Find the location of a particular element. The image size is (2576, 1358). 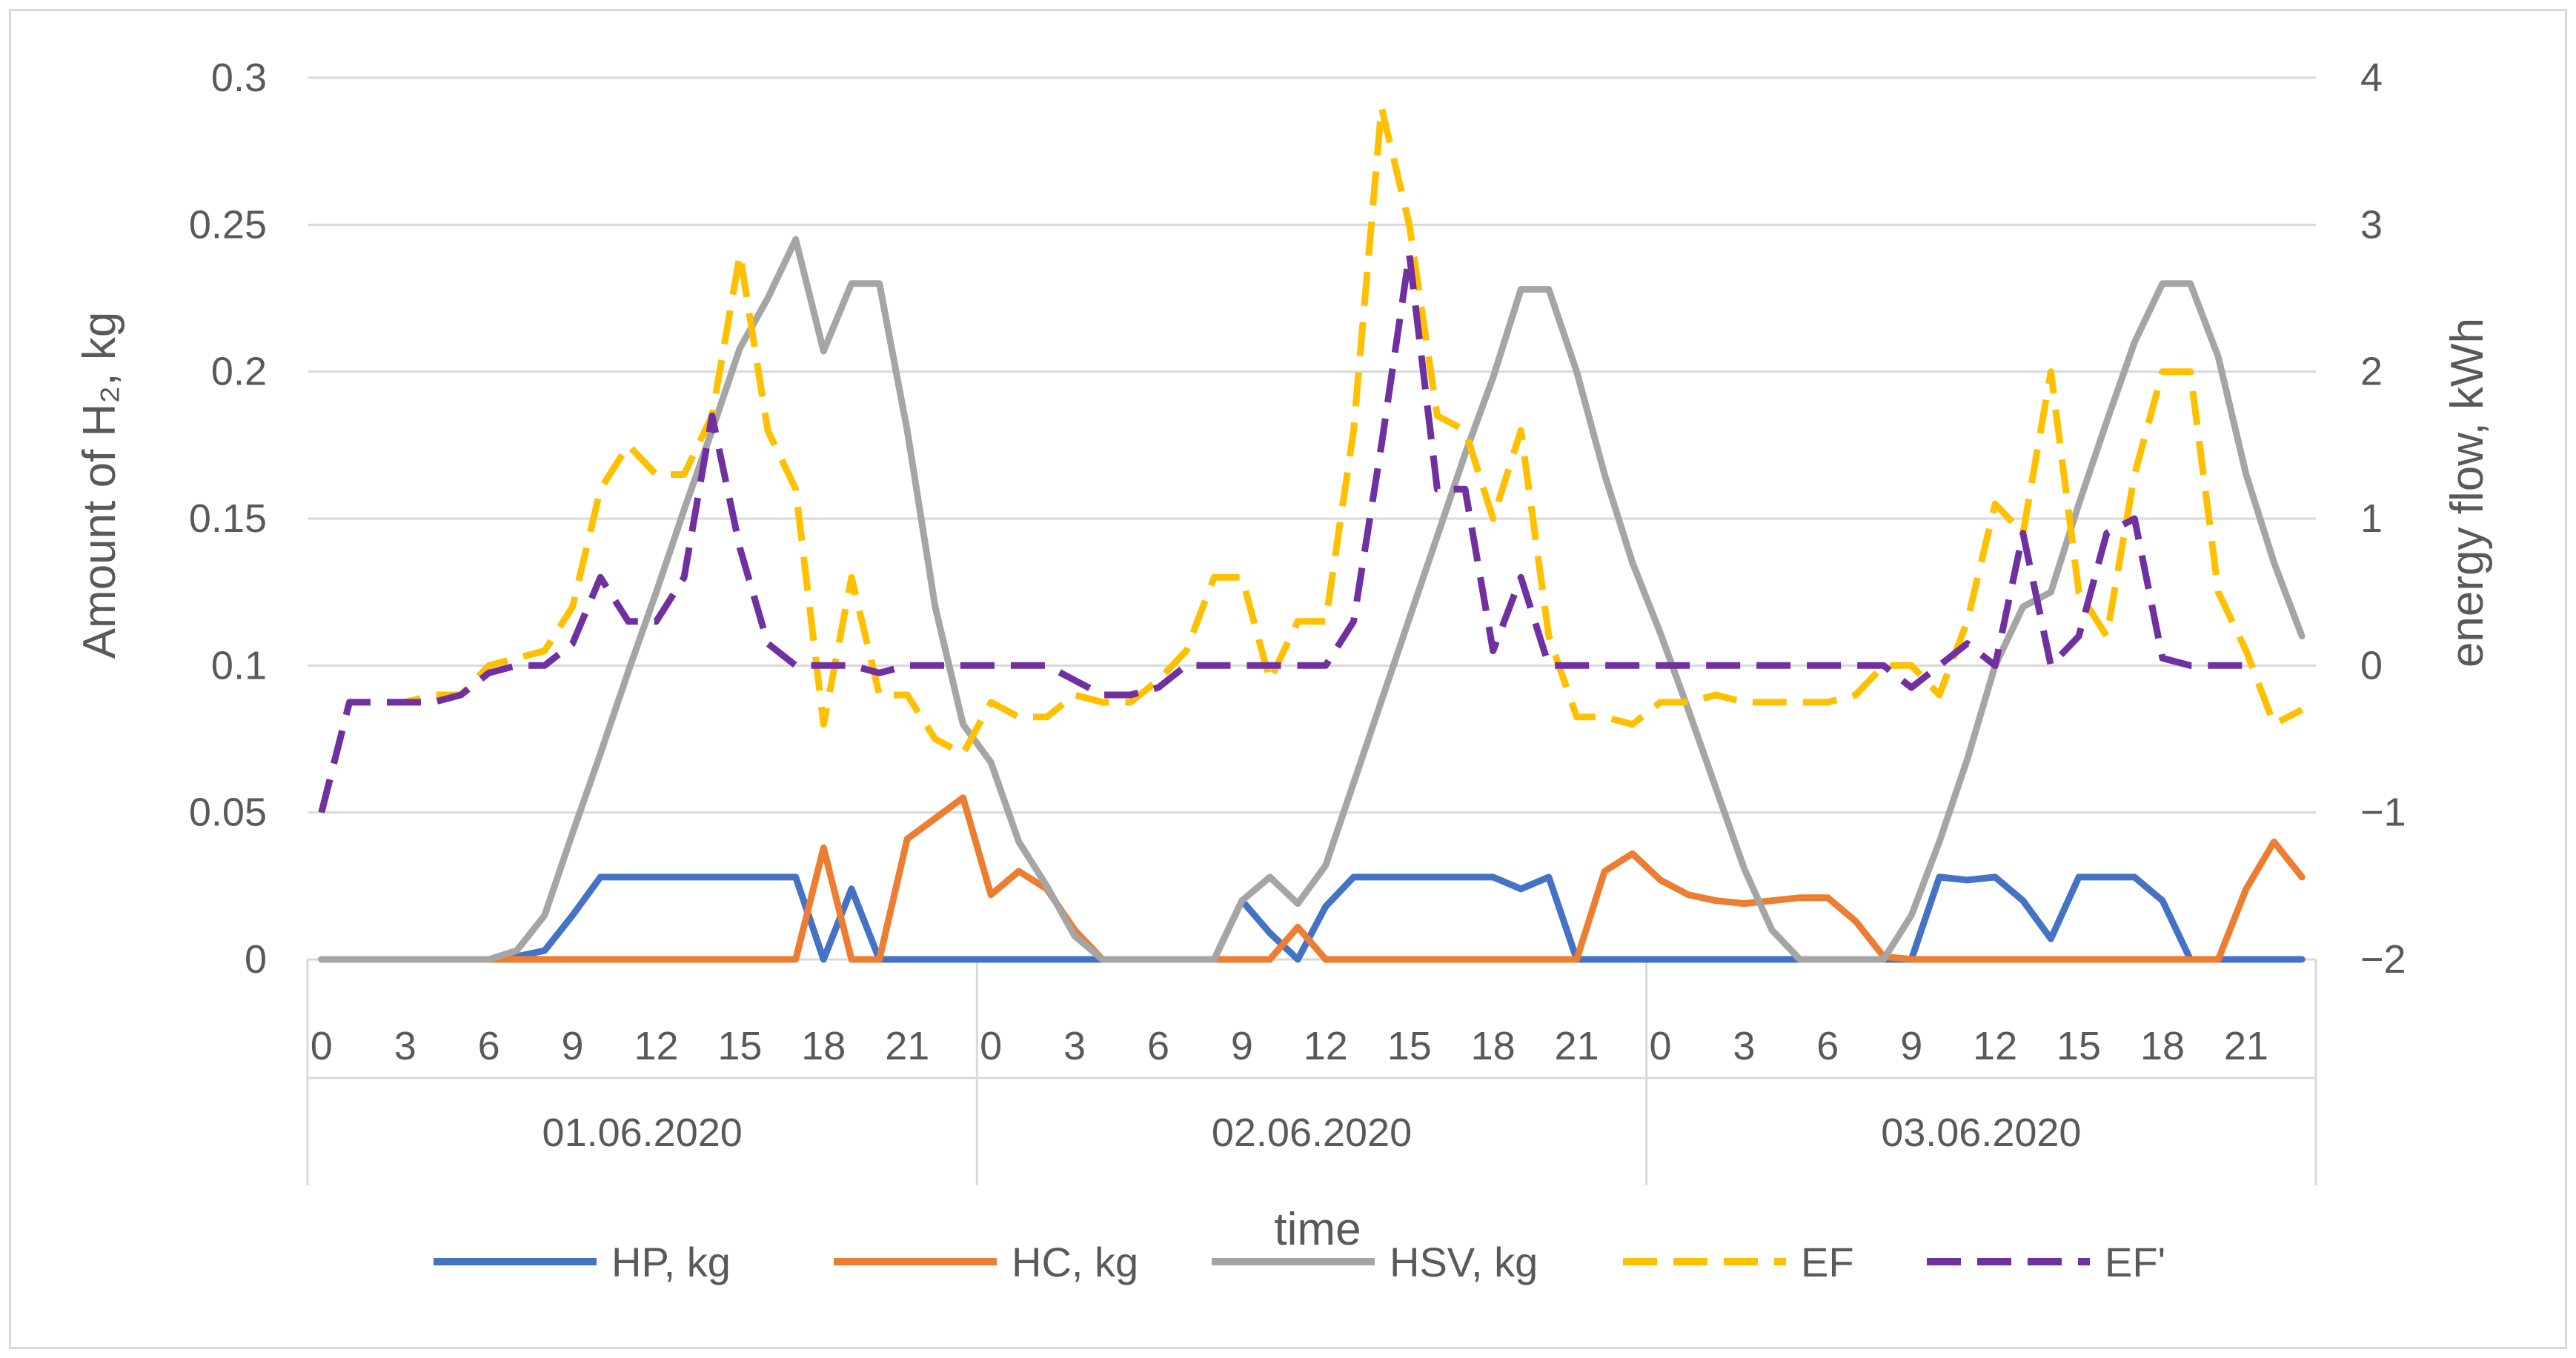

right-y-tick-label: 2 is located at coordinates (2371, 372).